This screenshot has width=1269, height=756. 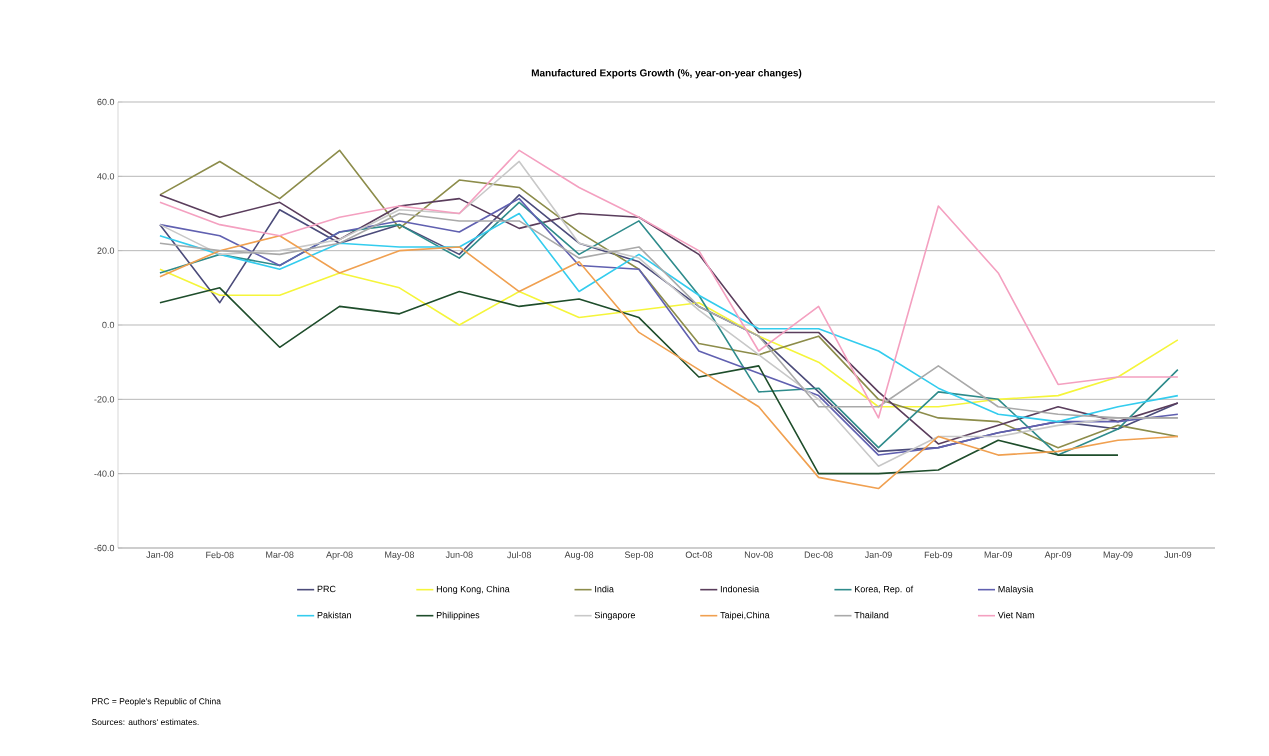 I want to click on y-tick-label: 40.0, so click(x=106, y=176).